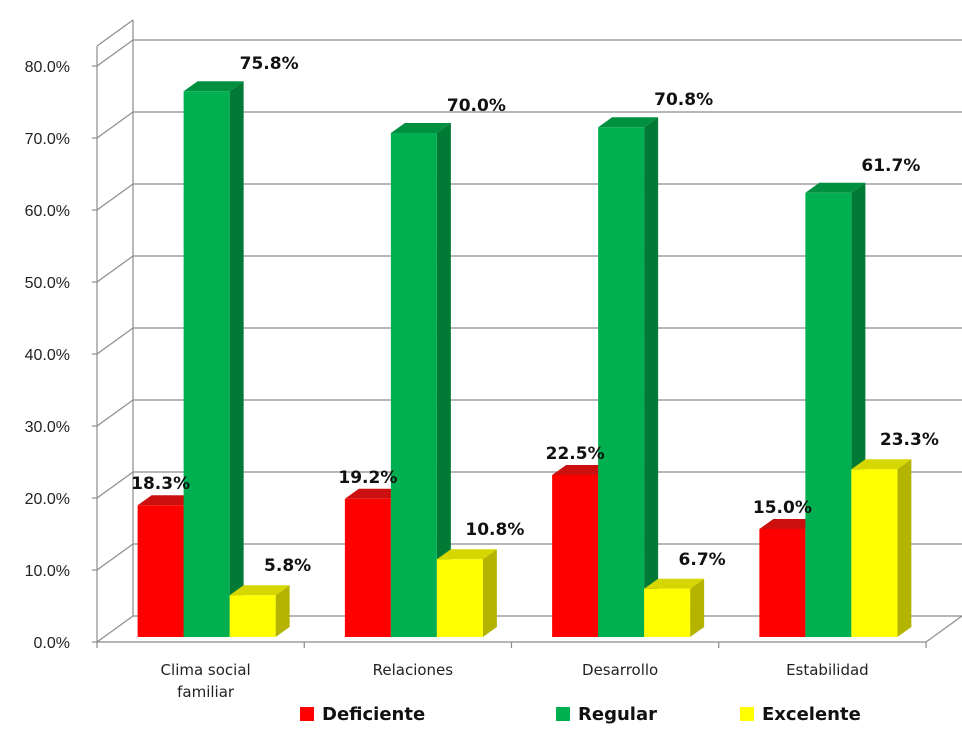  Describe the element at coordinates (206, 364) in the screenshot. I see `bar-regular-1-front` at that location.